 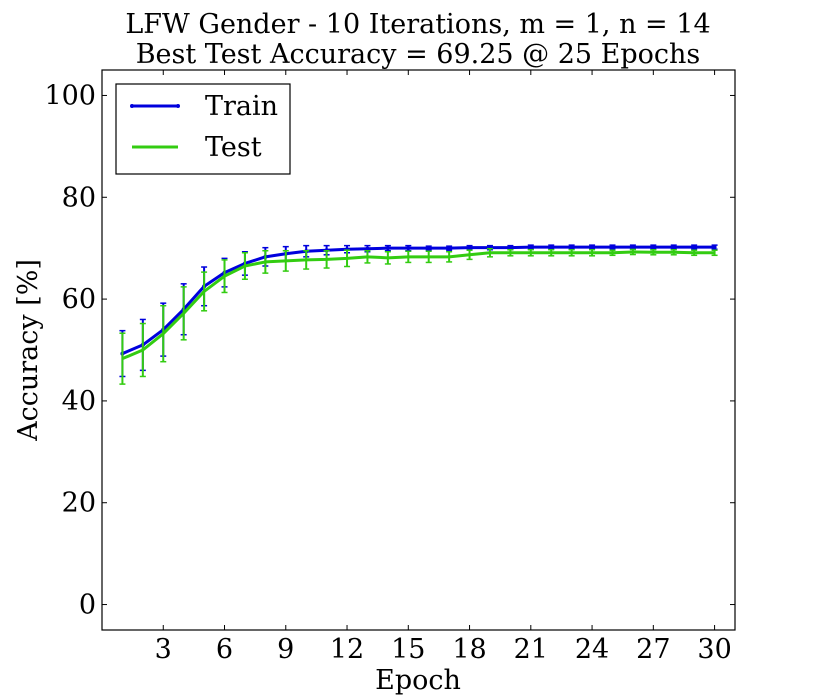 What do you see at coordinates (178, 106) in the screenshot?
I see `legend-train-marker-right` at bounding box center [178, 106].